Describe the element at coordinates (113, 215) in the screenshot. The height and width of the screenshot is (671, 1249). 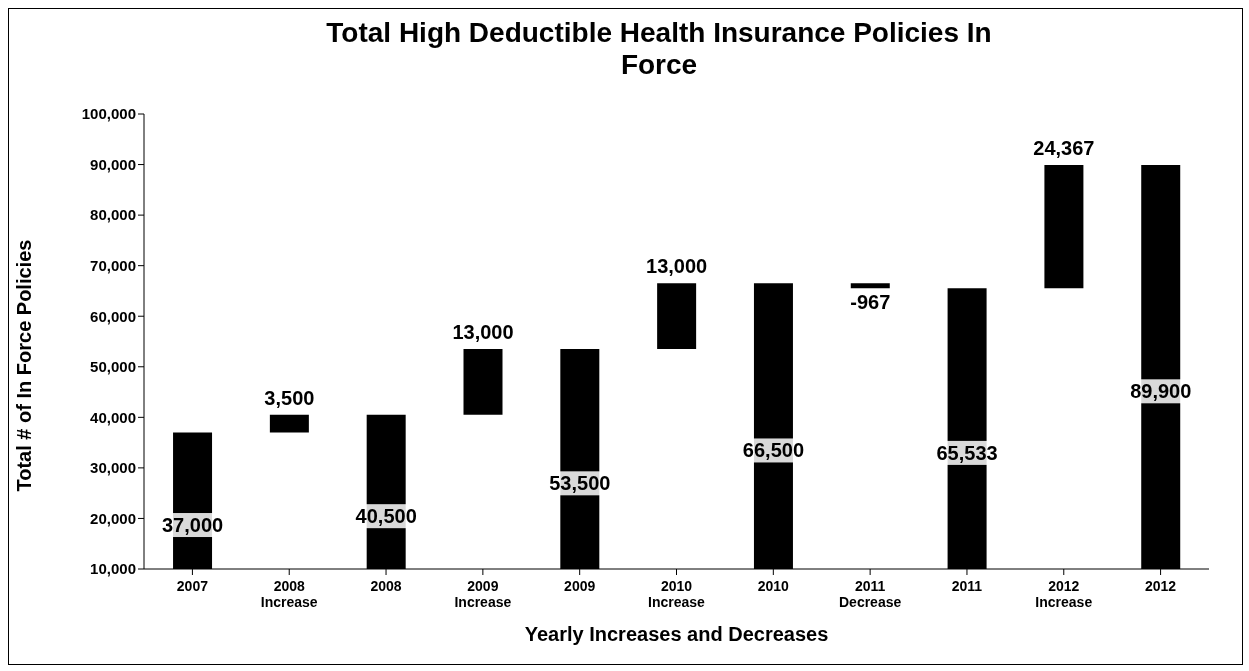
I see `y-tick-label: 80,000` at that location.